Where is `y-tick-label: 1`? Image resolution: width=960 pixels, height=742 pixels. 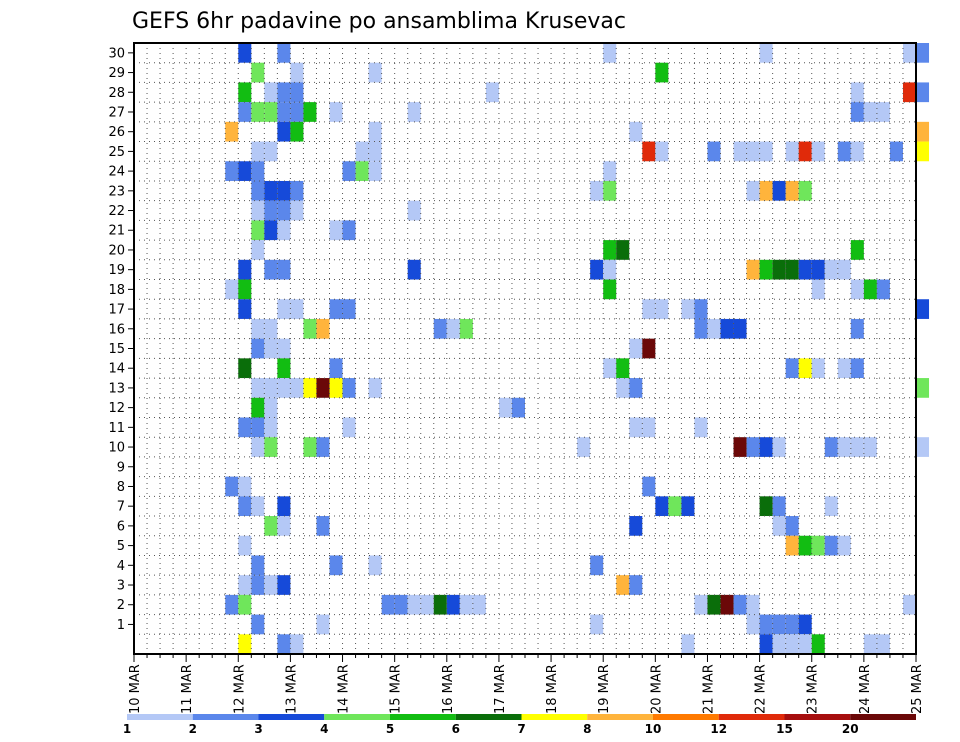
y-tick-label: 1 is located at coordinates (121, 625).